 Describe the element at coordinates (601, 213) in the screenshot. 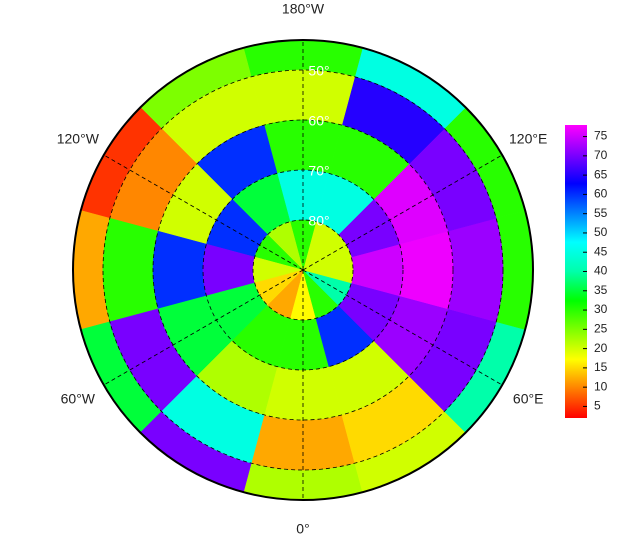

I see `colorbar-label: 55` at that location.